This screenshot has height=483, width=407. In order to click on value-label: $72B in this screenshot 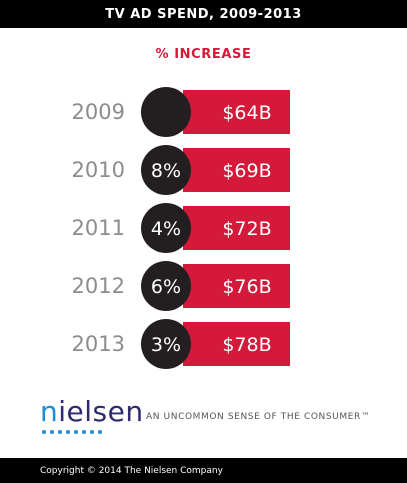, I will do `click(246, 229)`.